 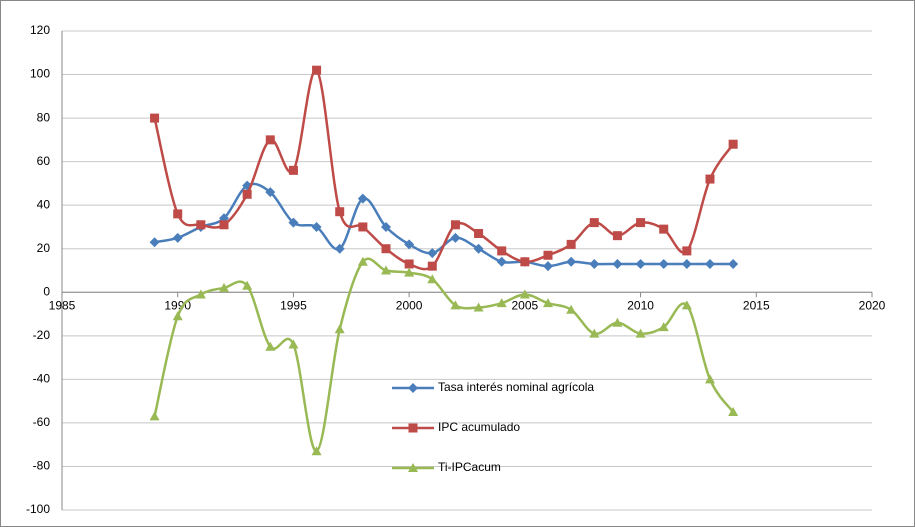 I want to click on y-tick-label: -40, so click(x=42, y=379).